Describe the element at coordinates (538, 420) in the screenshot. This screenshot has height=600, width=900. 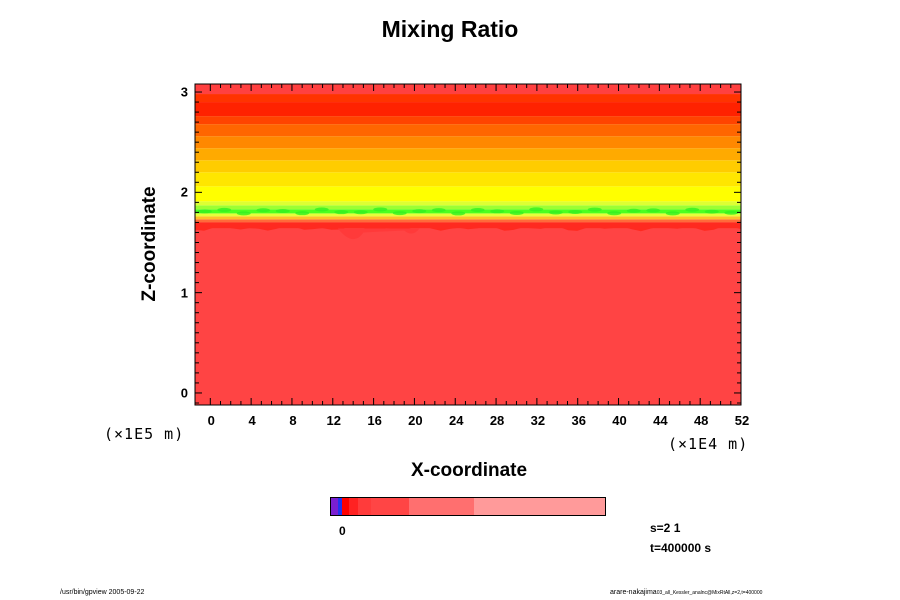
I see `x-tick-label: 32` at that location.